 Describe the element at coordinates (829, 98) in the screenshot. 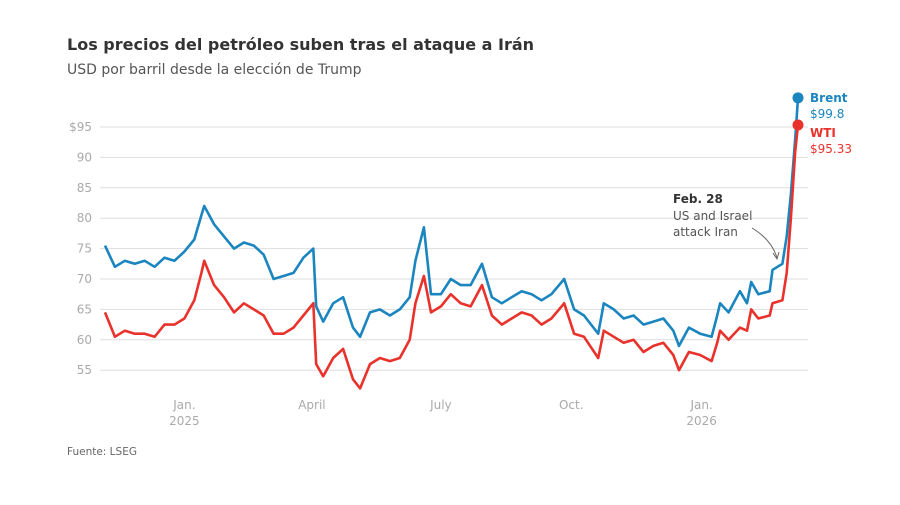

I see `series-label: Brent` at that location.